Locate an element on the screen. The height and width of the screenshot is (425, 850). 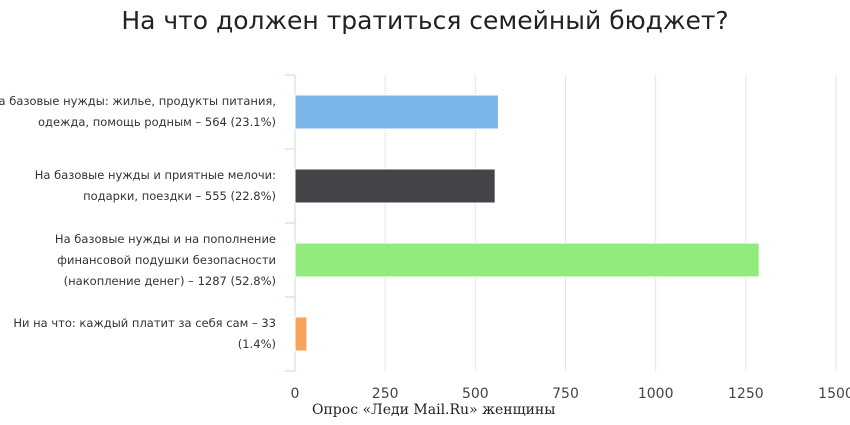
x-tick-label: 1500 is located at coordinates (834, 394).